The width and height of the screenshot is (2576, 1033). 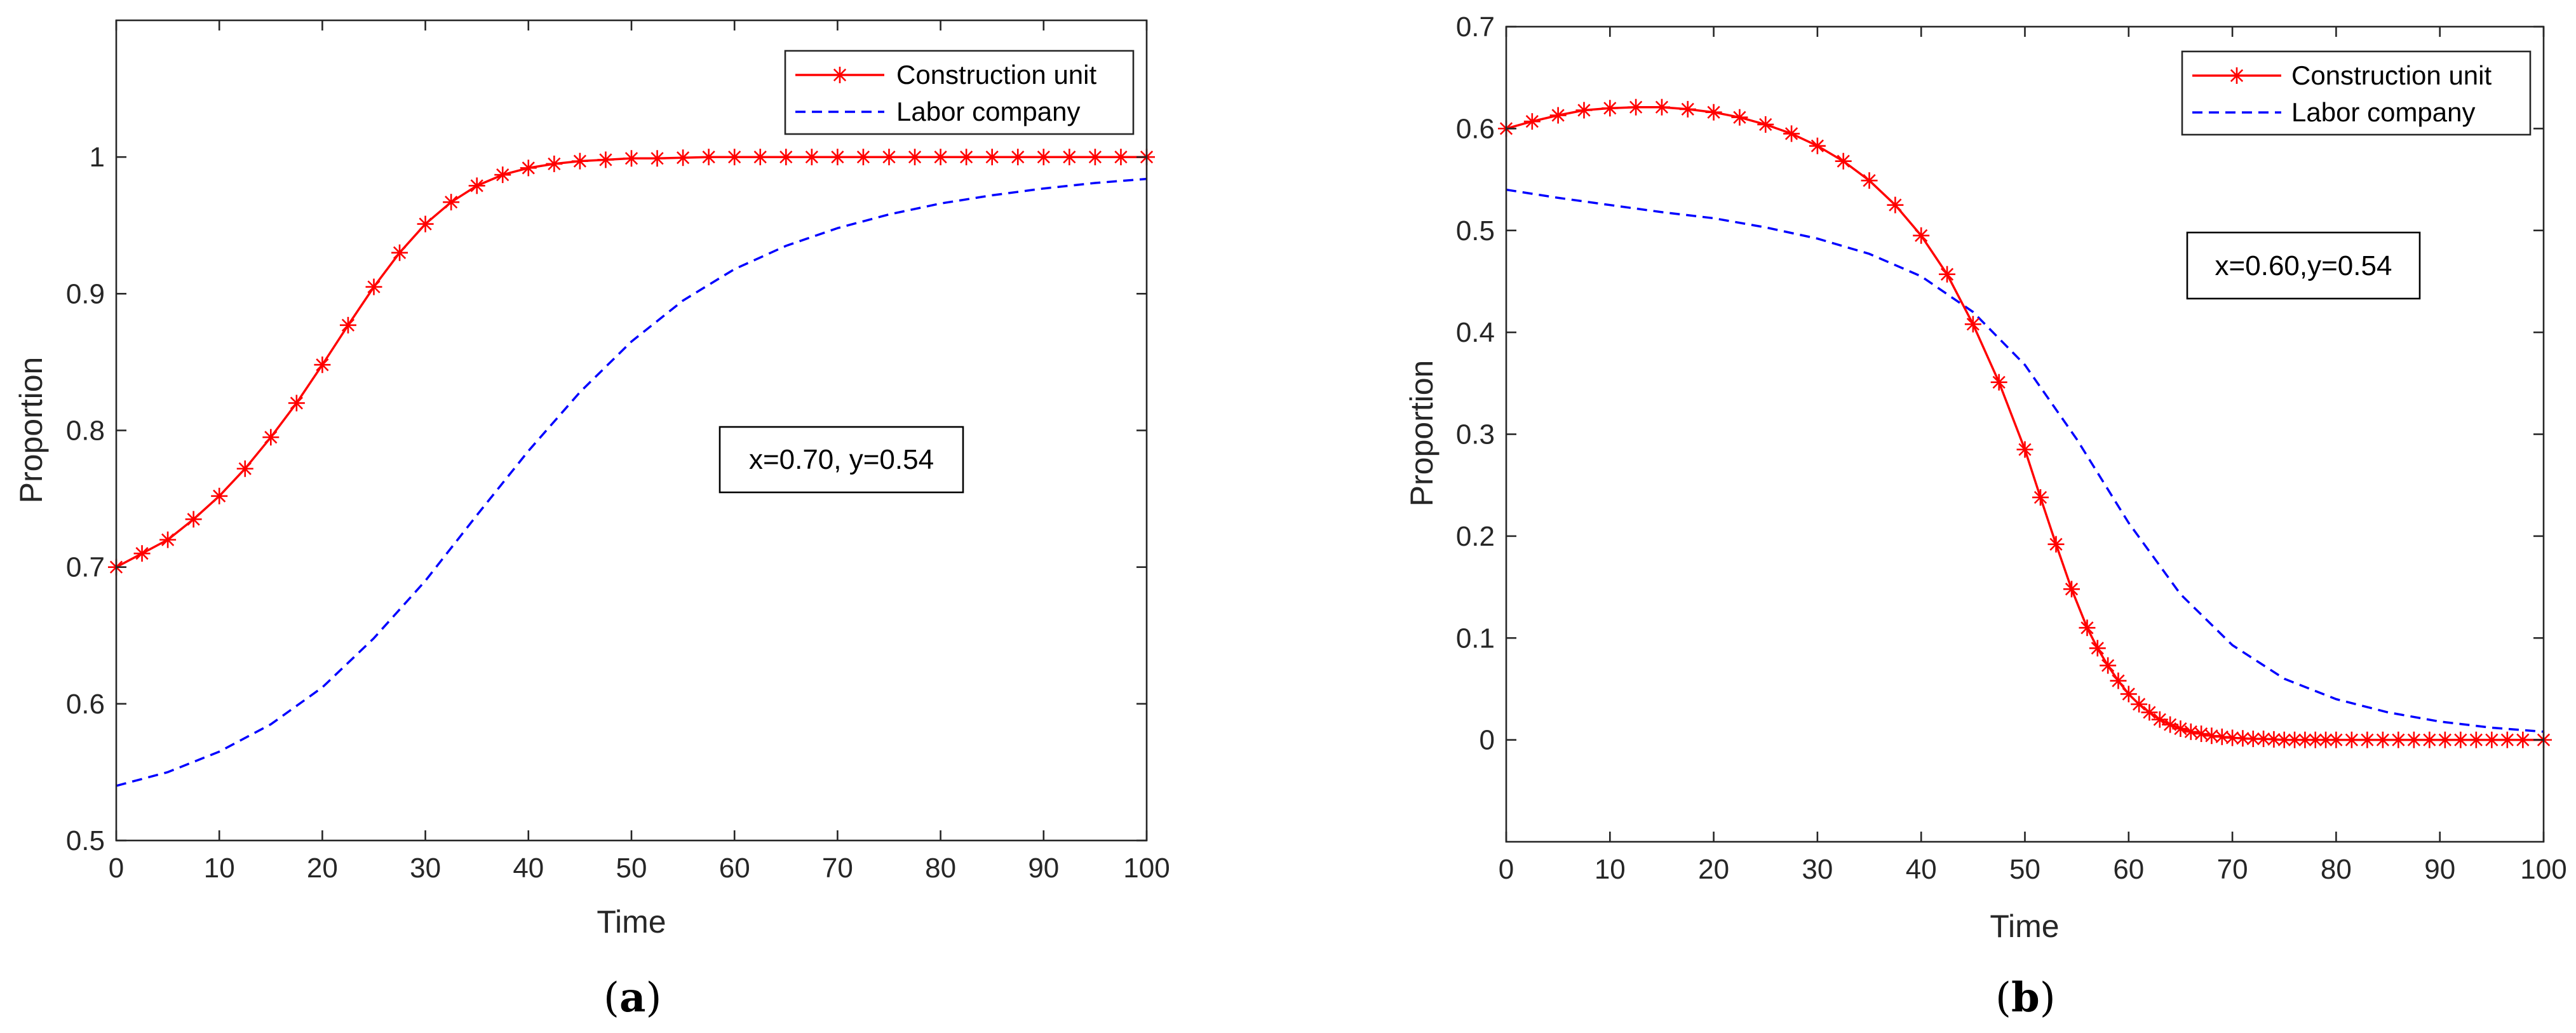 What do you see at coordinates (837, 868) in the screenshot?
I see `chart-a-x-tick-label: 70` at bounding box center [837, 868].